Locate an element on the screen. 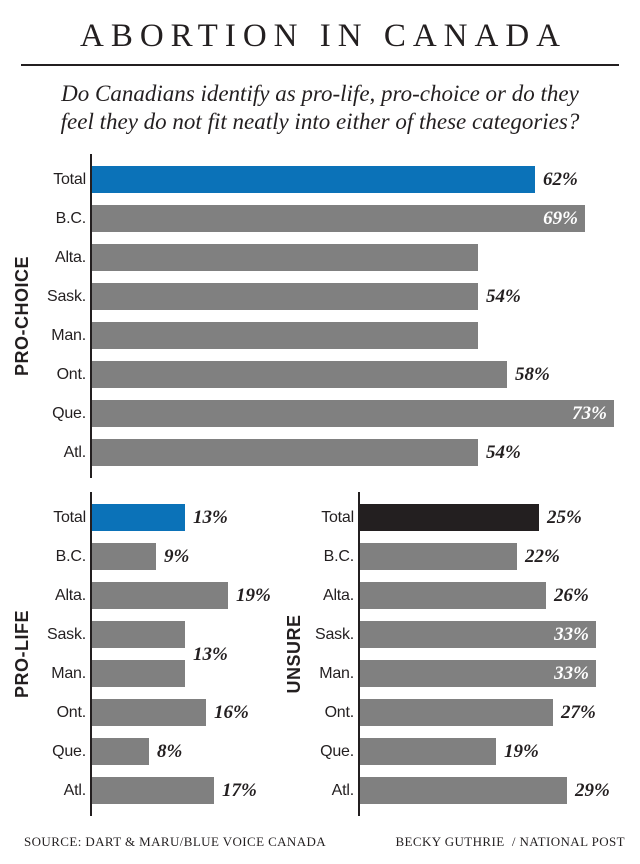  chart-row: Atl. 17% is located at coordinates (155, 790).